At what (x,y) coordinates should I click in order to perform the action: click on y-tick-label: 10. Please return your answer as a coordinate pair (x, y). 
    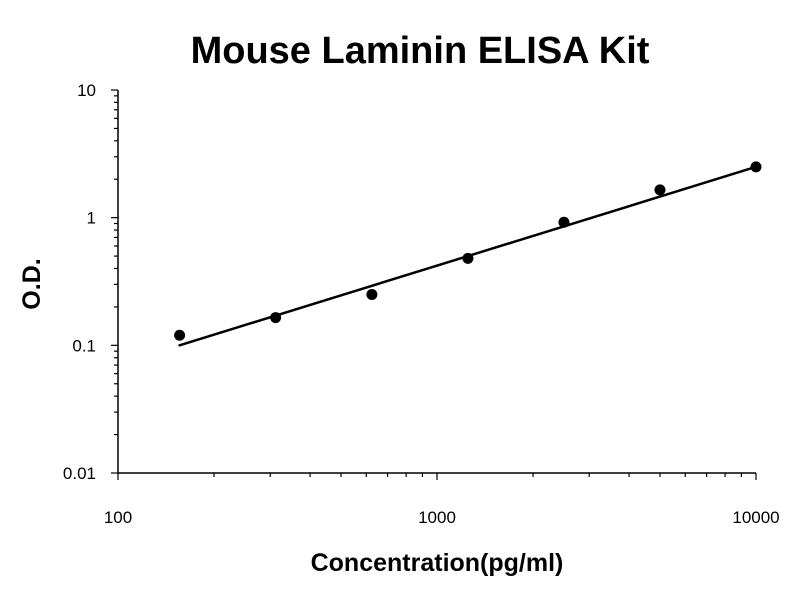
    Looking at the image, I should click on (86, 90).